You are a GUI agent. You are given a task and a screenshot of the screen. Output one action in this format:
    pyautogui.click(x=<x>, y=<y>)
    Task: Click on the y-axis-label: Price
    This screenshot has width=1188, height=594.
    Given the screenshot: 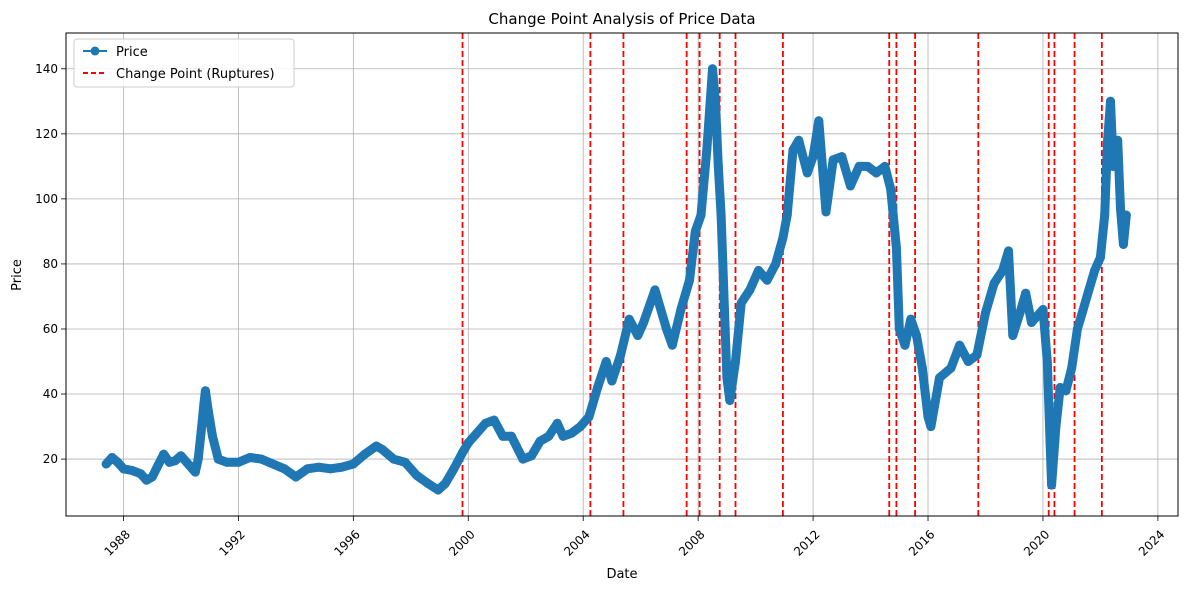 What is the action you would take?
    pyautogui.click(x=17, y=275)
    